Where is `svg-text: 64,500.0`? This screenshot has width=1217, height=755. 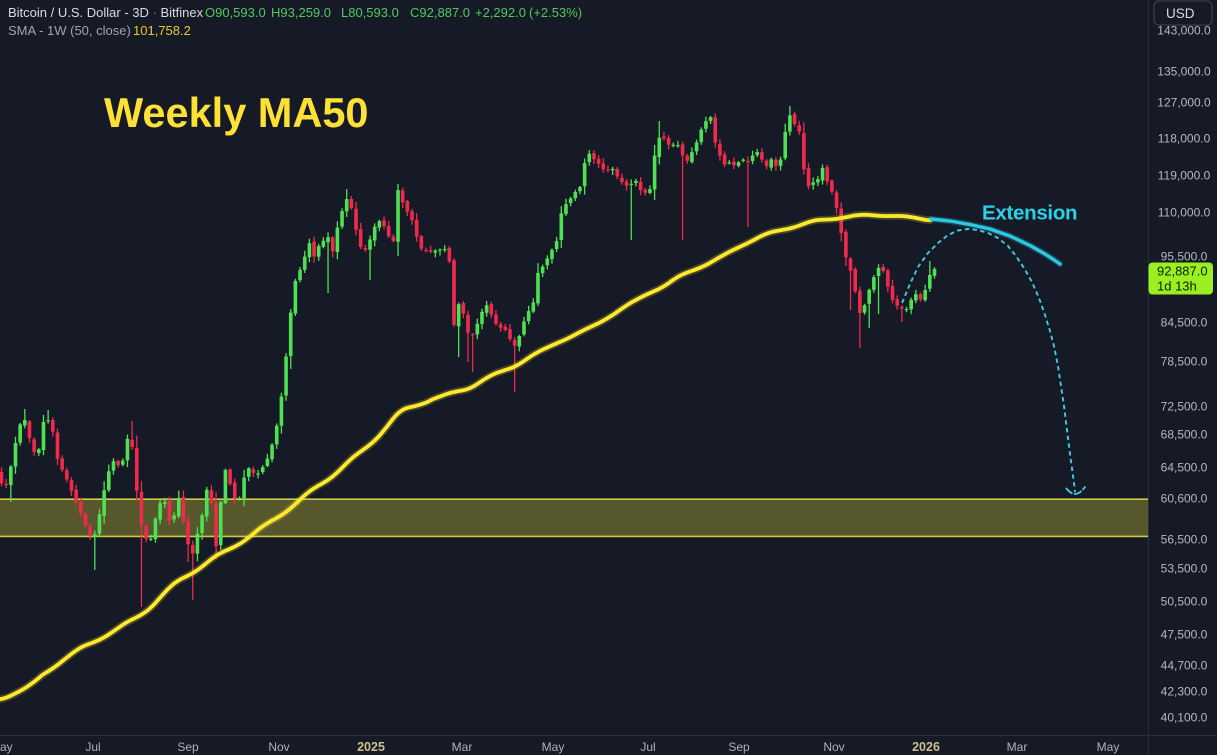
svg-text: 64,500.0 is located at coordinates (1184, 467).